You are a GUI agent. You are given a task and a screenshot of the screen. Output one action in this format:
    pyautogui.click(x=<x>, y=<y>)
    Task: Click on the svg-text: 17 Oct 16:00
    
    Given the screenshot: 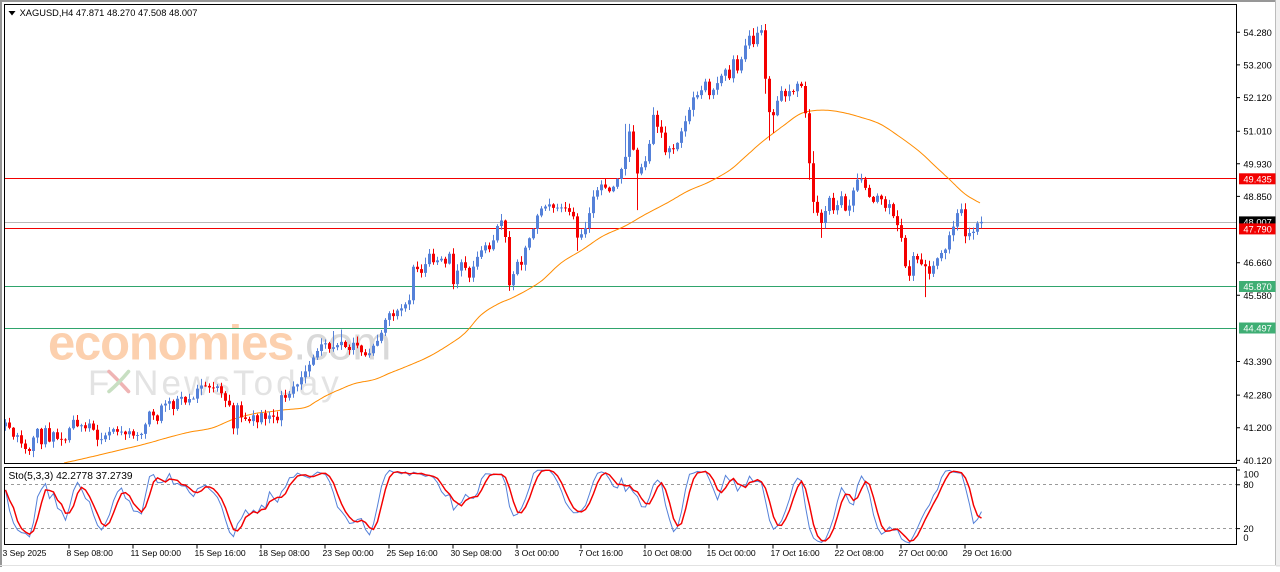 What is the action you would take?
    pyautogui.click(x=795, y=553)
    